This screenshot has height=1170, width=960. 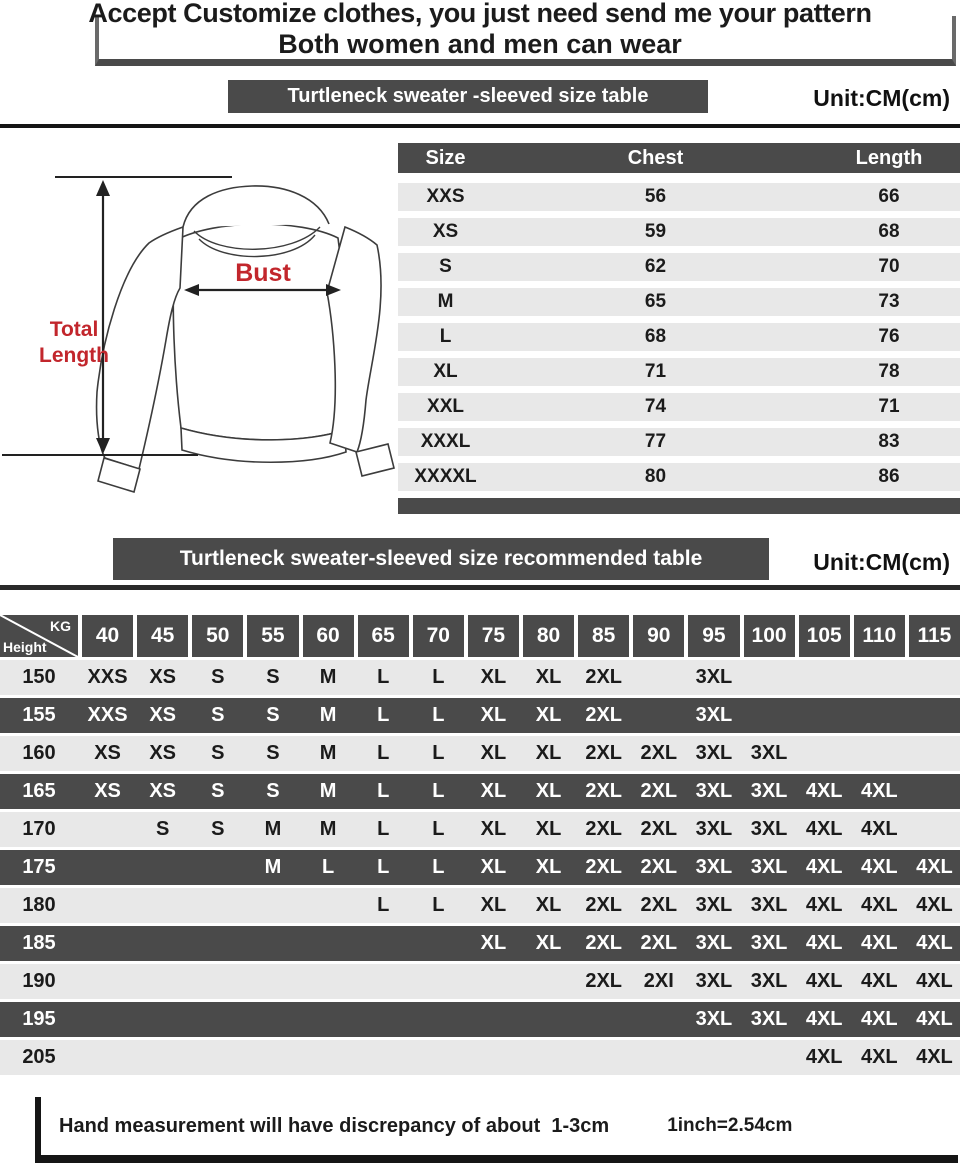 I want to click on matrix-kg-header-cell: 95, so click(x=714, y=636).